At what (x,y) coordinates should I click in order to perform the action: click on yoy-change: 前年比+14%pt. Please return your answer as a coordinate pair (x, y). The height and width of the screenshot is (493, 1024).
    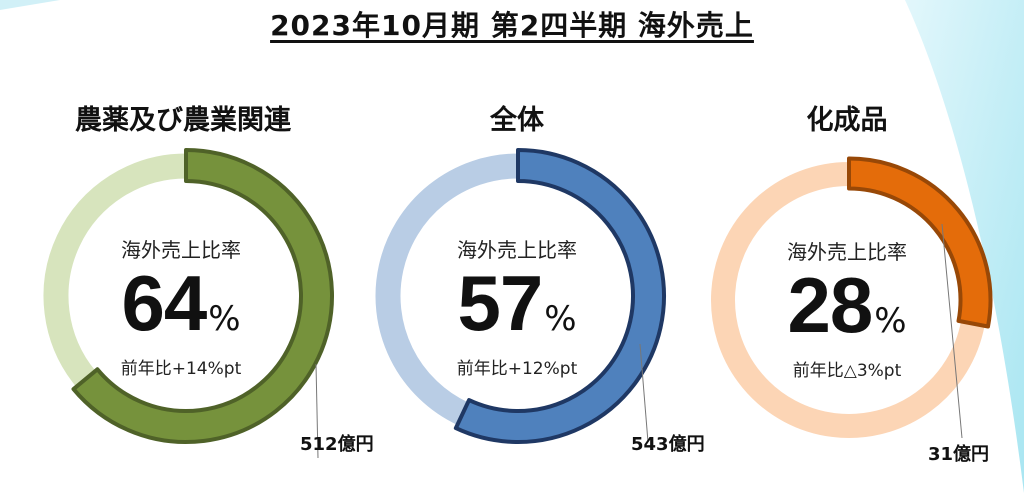
    Looking at the image, I should click on (181, 369).